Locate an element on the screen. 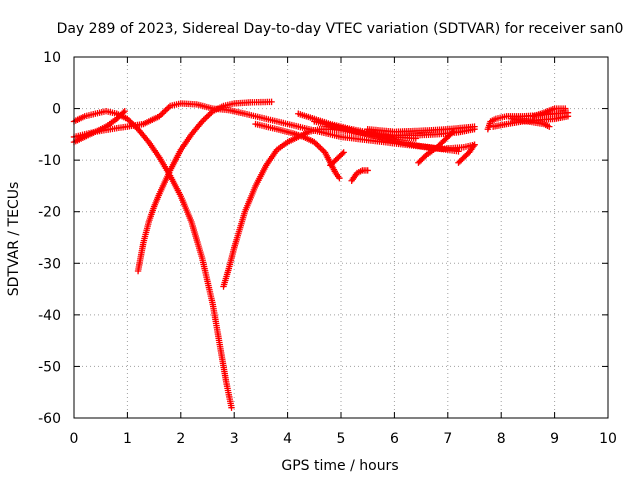 The height and width of the screenshot is (480, 640). x-tick-label: 1 is located at coordinates (127, 439).